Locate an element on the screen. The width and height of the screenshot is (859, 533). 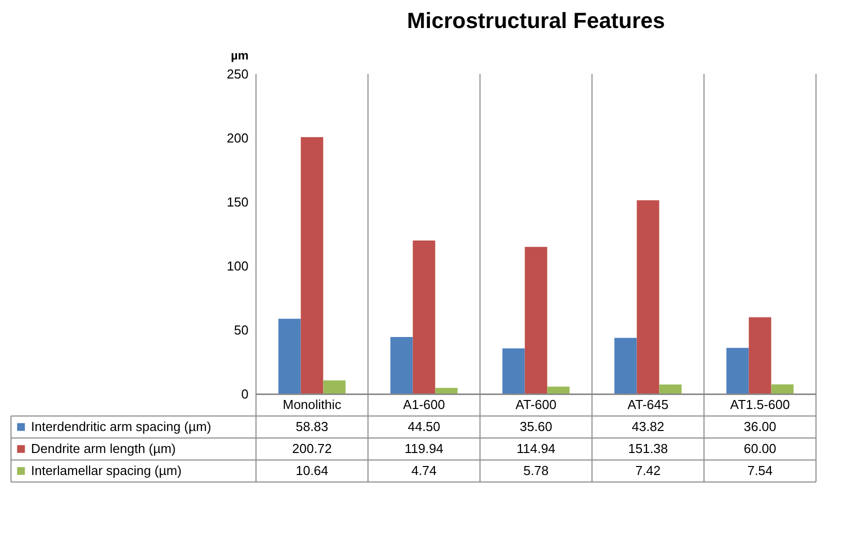
legend-label: Interlamellar spacing (µm) is located at coordinates (106, 470).